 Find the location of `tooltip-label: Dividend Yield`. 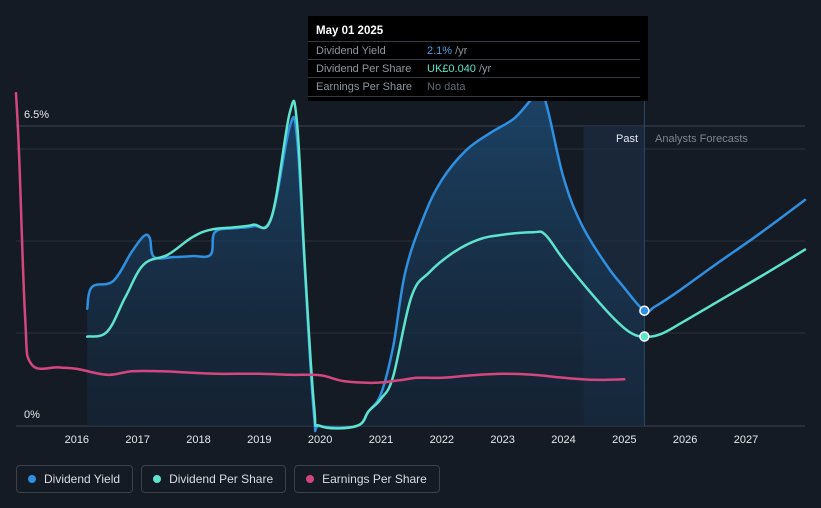

tooltip-label: Dividend Yield is located at coordinates (351, 51).